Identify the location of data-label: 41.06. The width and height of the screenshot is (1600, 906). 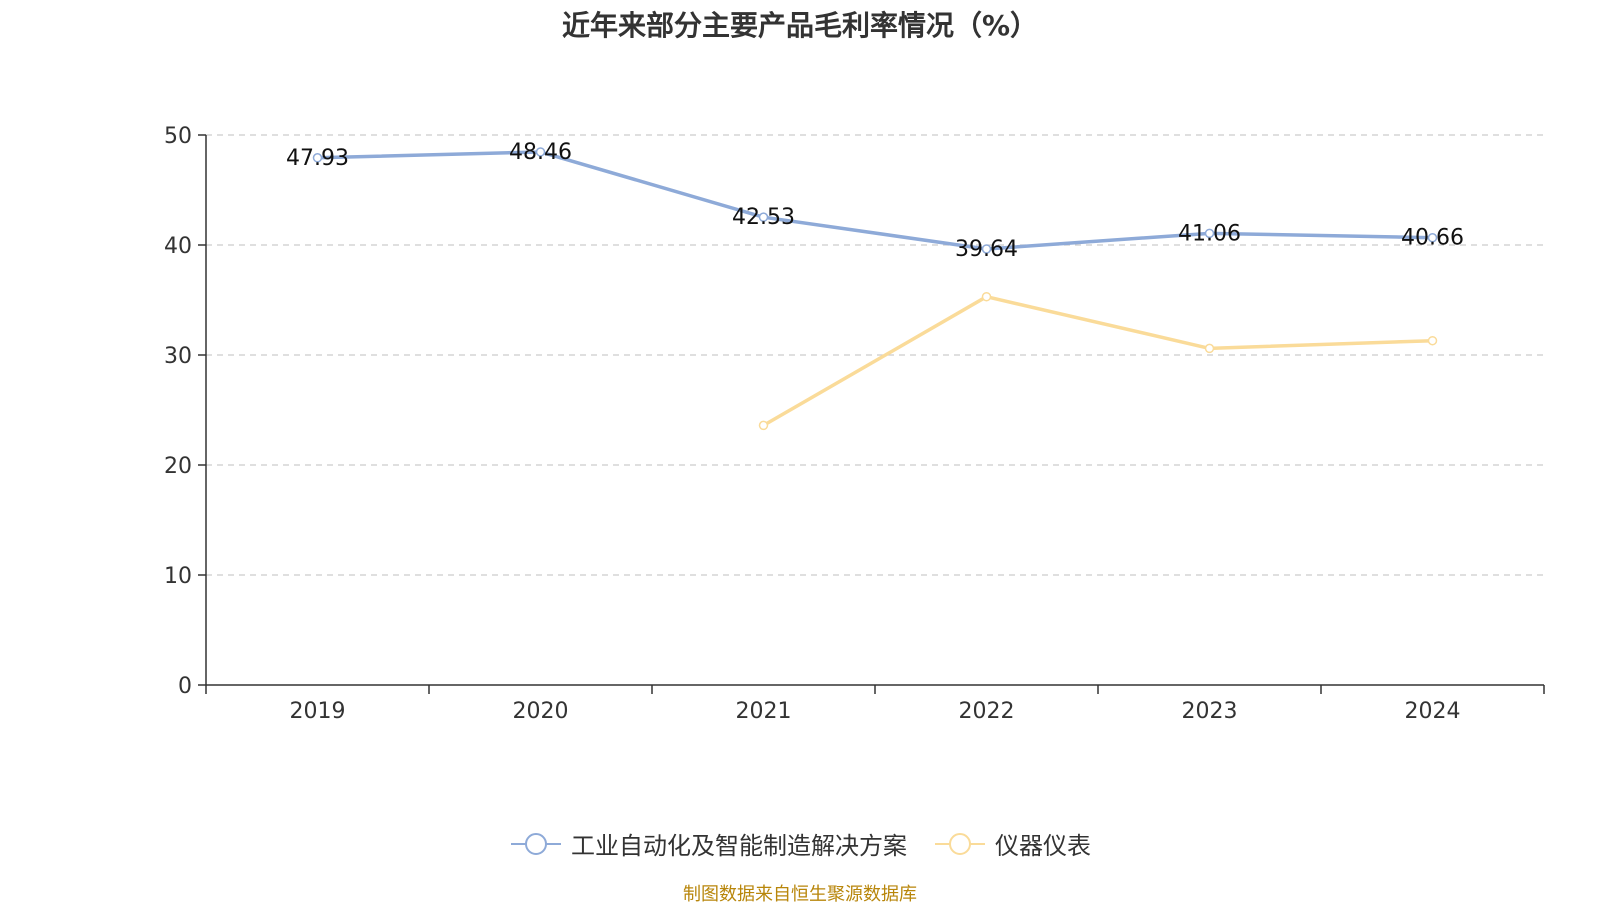
(1209, 233).